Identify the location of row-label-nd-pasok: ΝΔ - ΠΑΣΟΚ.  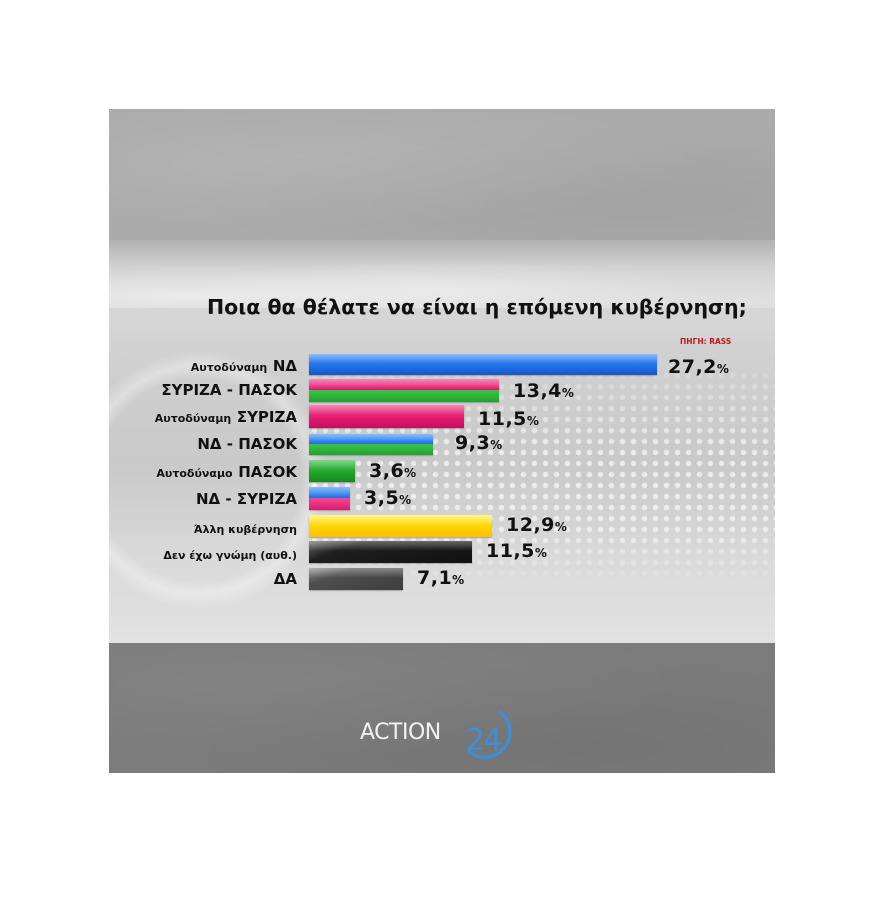
(247, 444).